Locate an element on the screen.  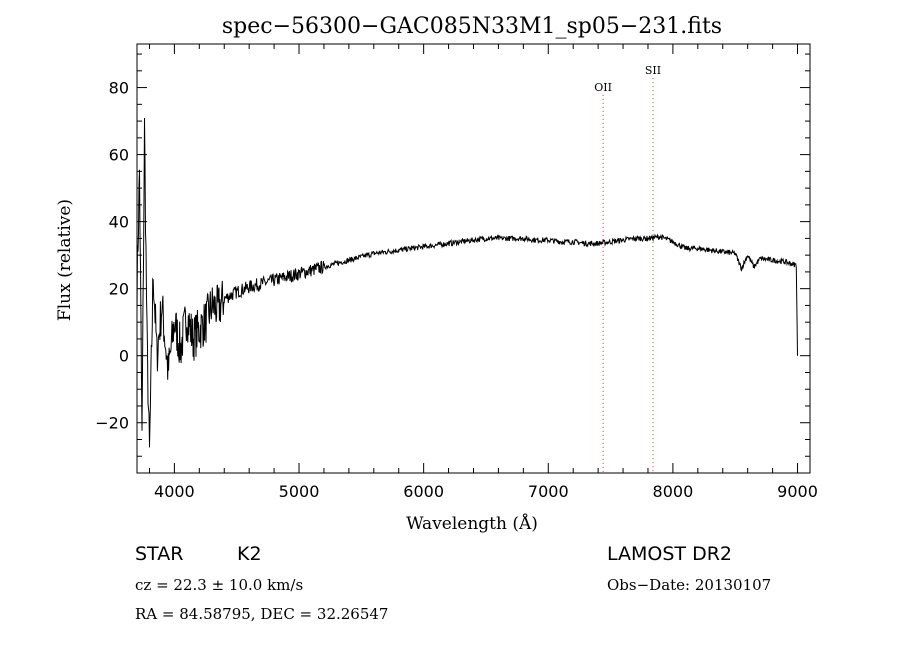
y-axis-label: Flux (relative) is located at coordinates (65, 260).